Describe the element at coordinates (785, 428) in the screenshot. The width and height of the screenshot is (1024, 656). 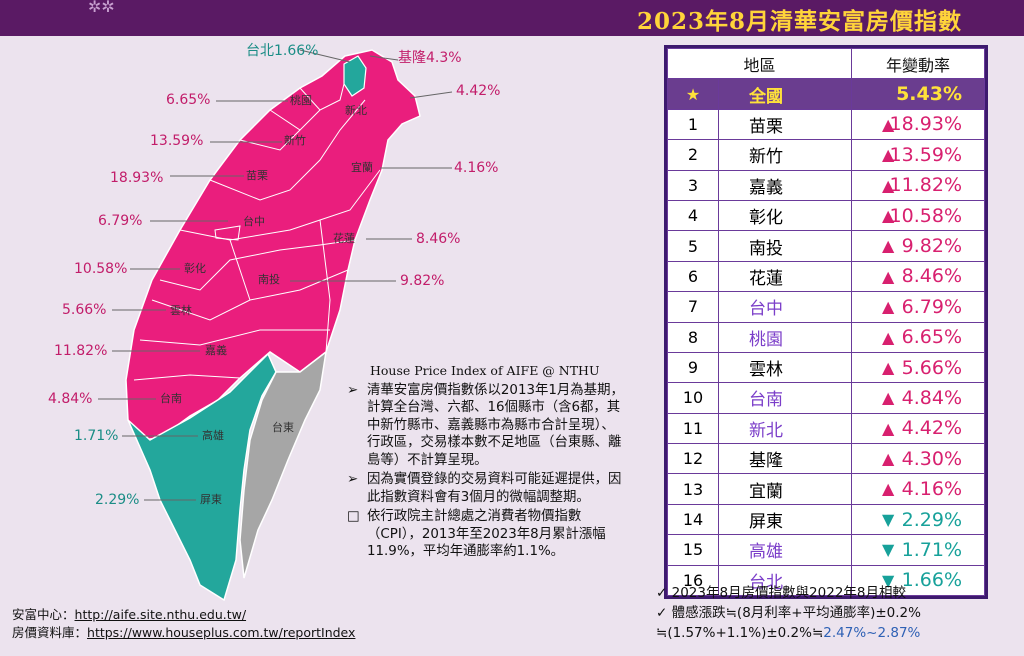
I see `region-name: 新北` at that location.